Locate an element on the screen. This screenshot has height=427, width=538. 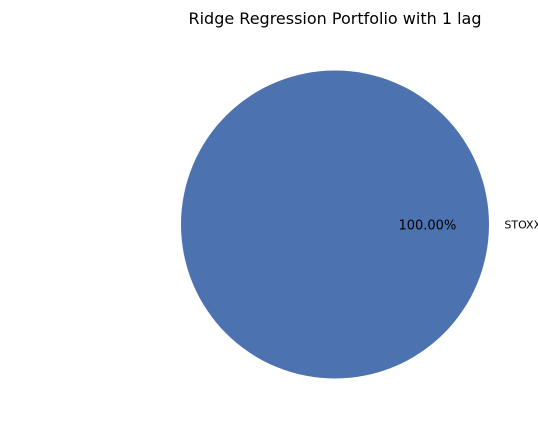
slice-label-0: STOXX Europe Health Care is located at coordinates (521, 225).